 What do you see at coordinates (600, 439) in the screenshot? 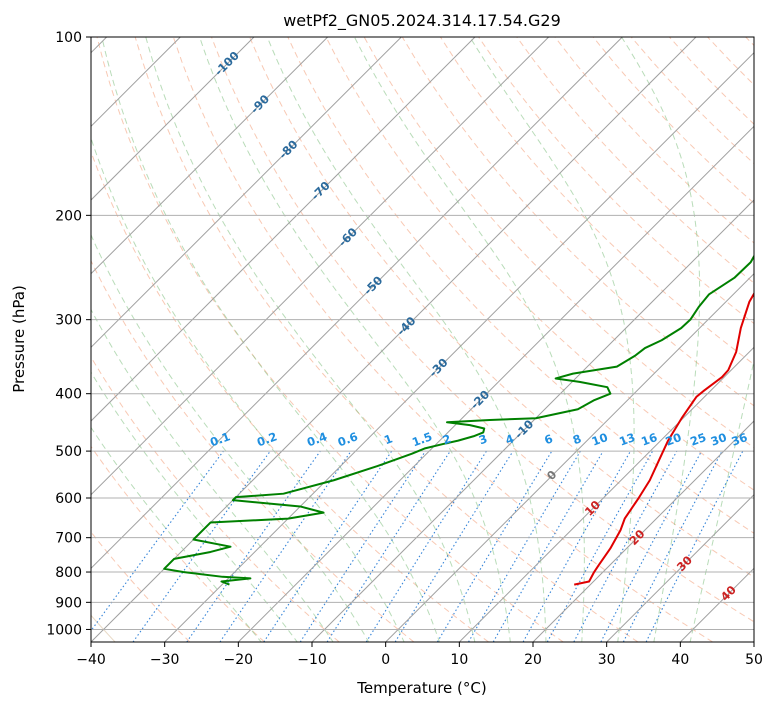
I see `mixing-ratio-label: 10` at bounding box center [600, 439].